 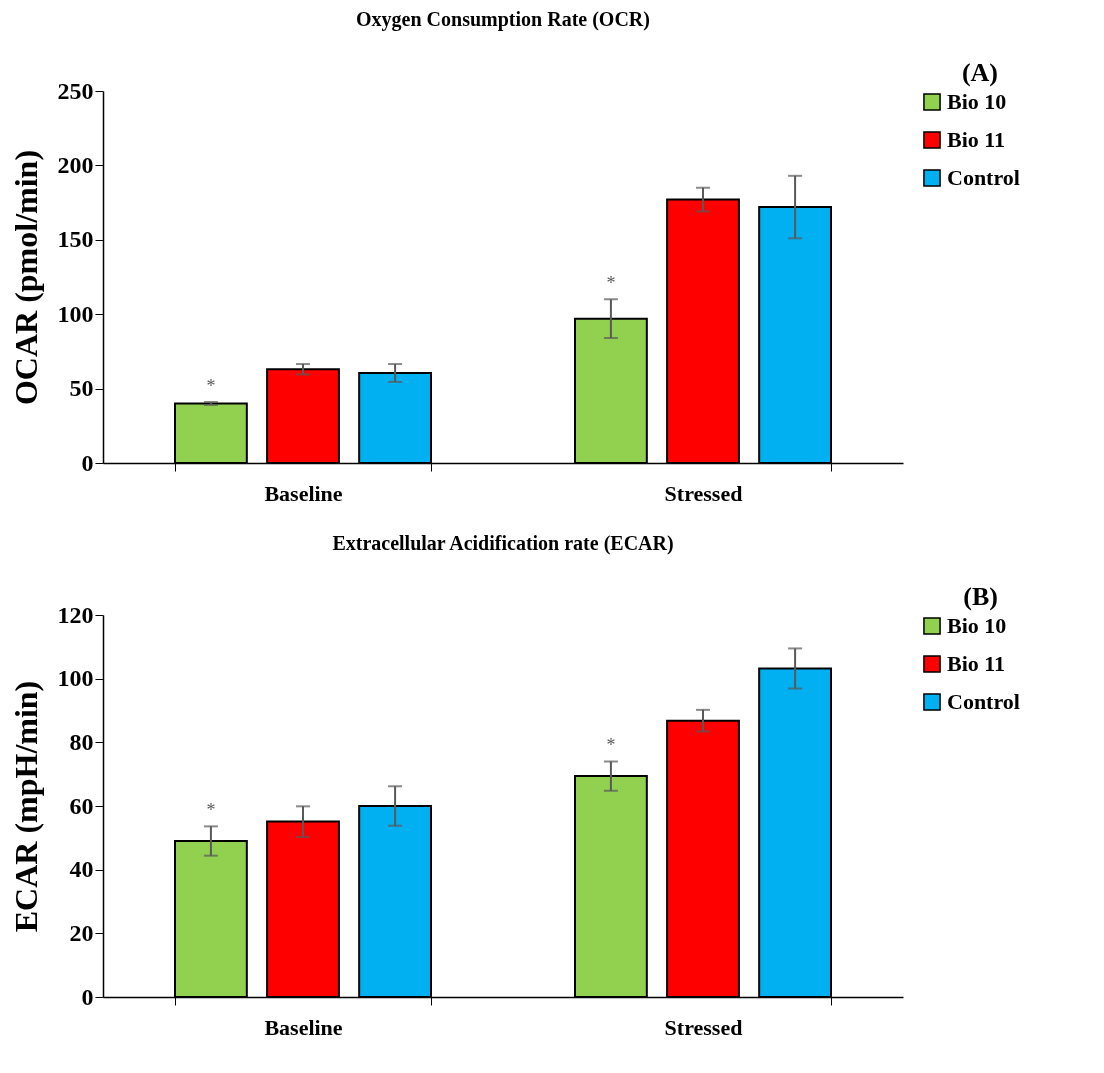 What do you see at coordinates (75, 614) in the screenshot?
I see `y-tick-label: 120` at bounding box center [75, 614].